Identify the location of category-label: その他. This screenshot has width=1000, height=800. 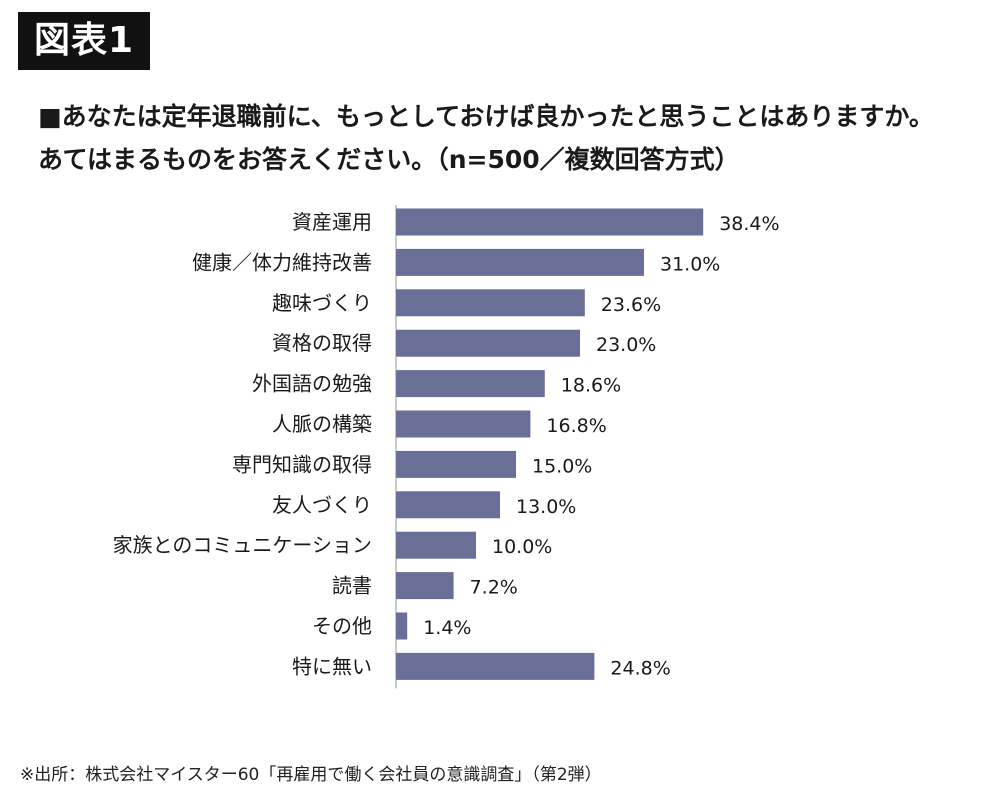
(342, 626).